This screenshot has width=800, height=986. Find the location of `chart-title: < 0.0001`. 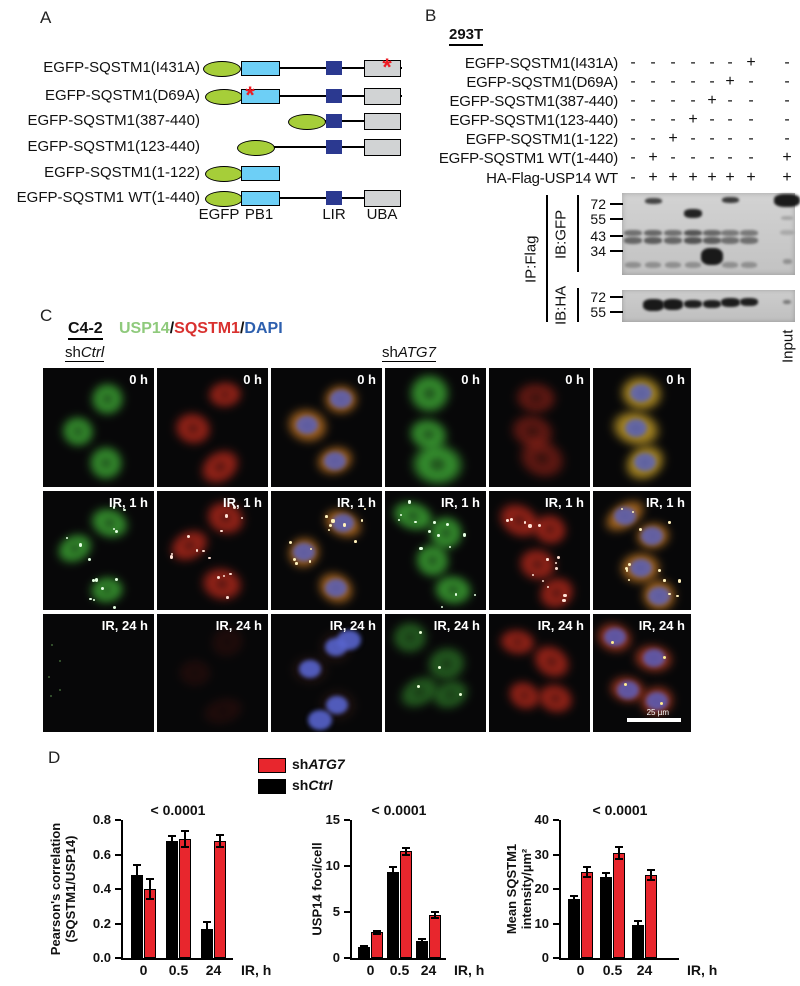

chart-title: < 0.0001 is located at coordinates (178, 810).